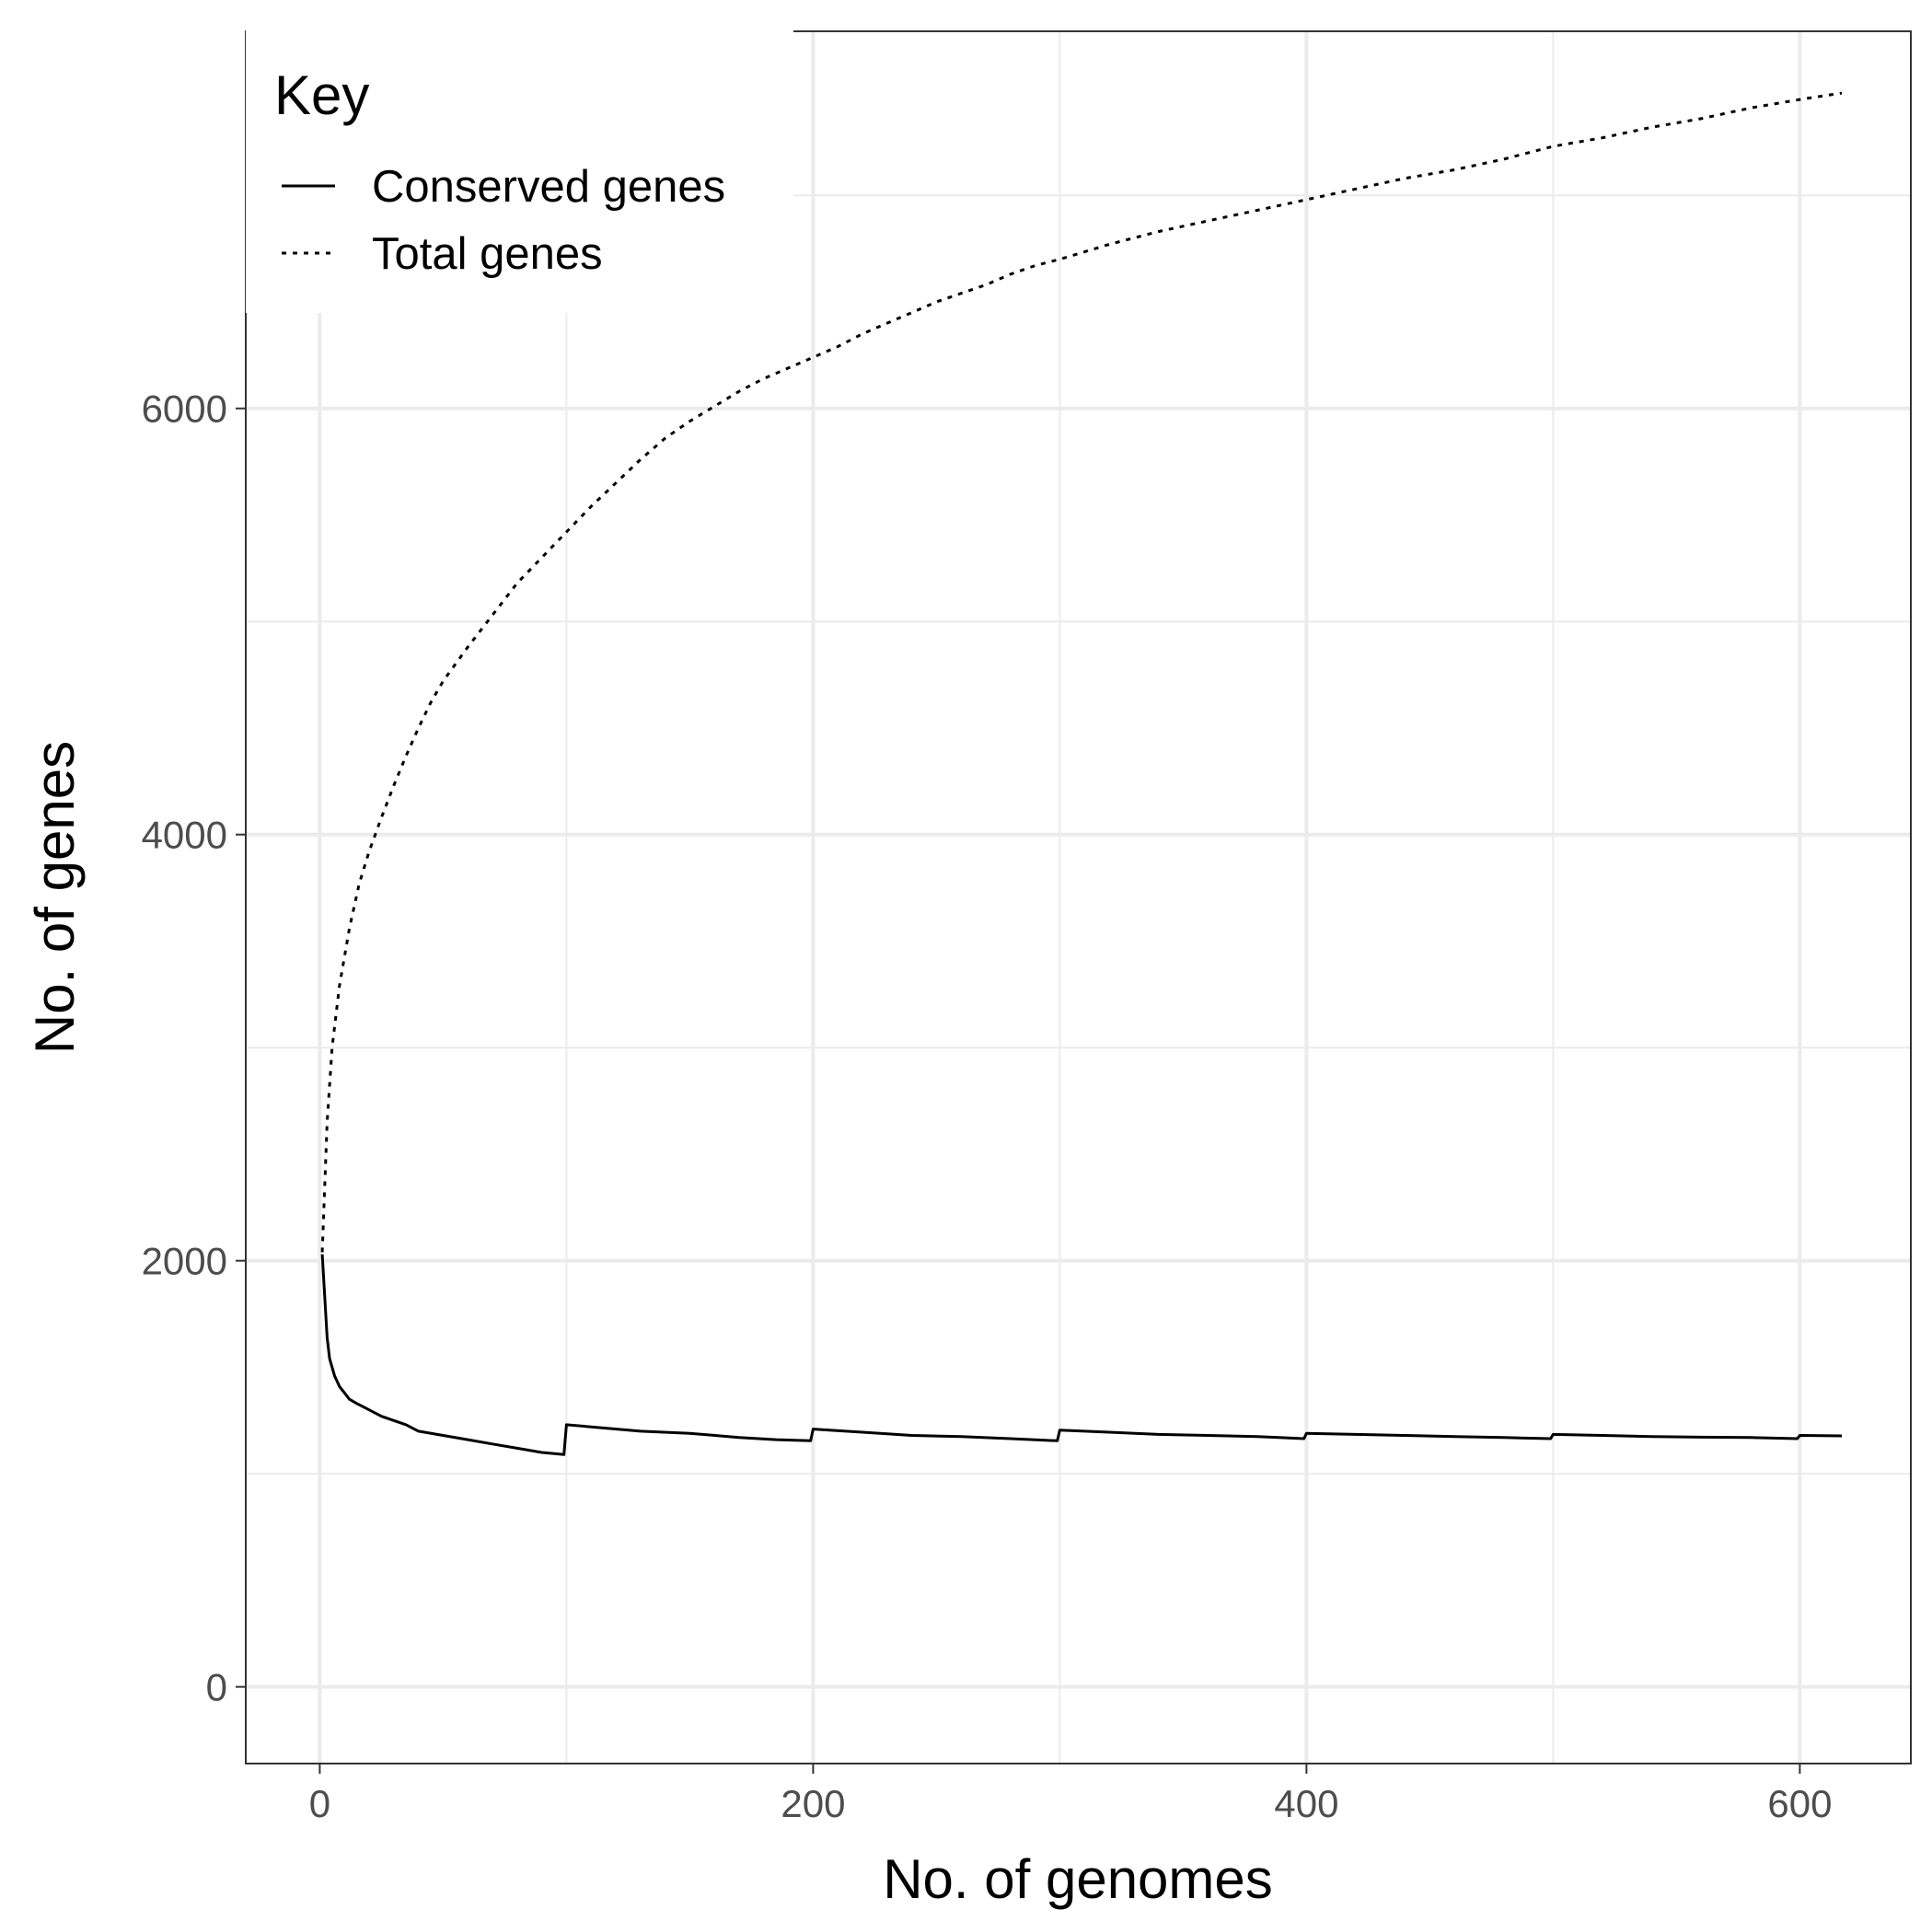  I want to click on y-axis-title: No. of genes, so click(55, 898).